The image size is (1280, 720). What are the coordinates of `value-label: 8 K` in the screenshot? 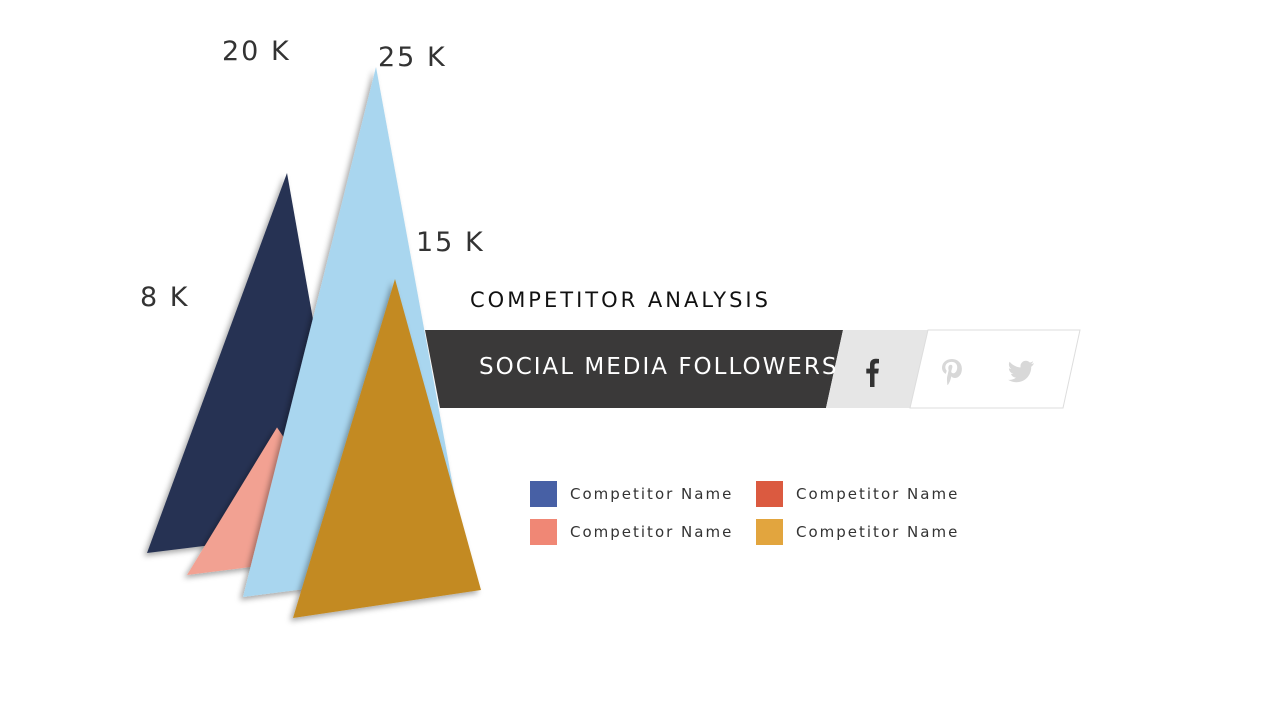 It's located at (164, 297).